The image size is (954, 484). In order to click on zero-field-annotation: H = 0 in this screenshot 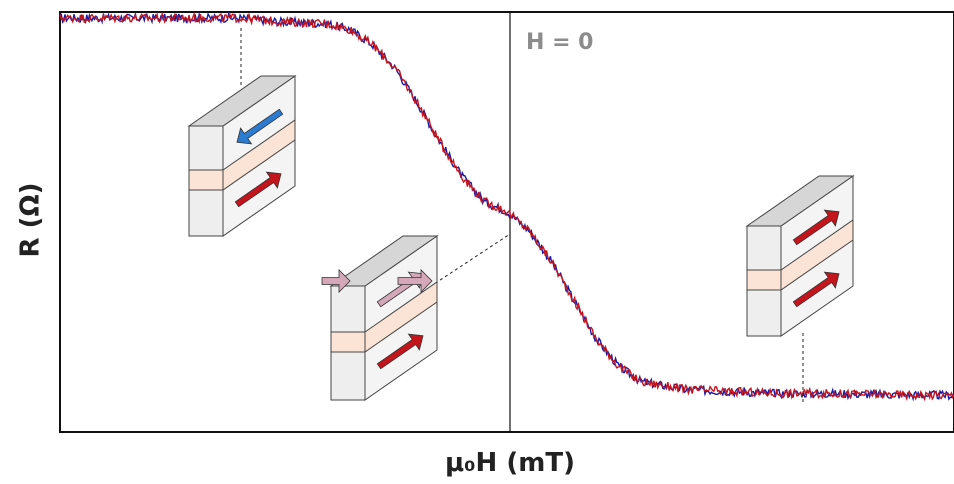, I will do `click(560, 42)`.